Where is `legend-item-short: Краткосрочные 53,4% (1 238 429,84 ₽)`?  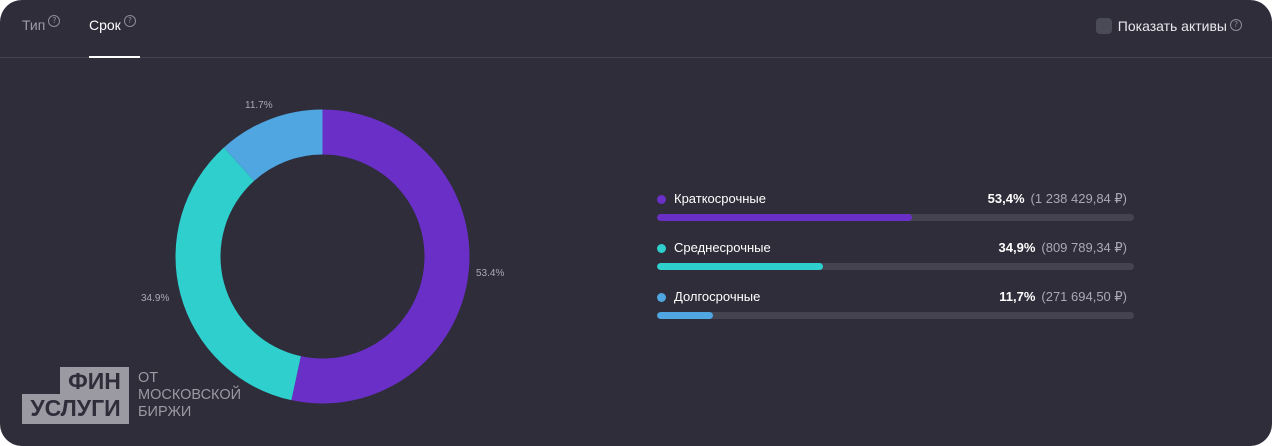
legend-item-short: Краткосрочные 53,4% (1 238 429,84 ₽) is located at coordinates (895, 214).